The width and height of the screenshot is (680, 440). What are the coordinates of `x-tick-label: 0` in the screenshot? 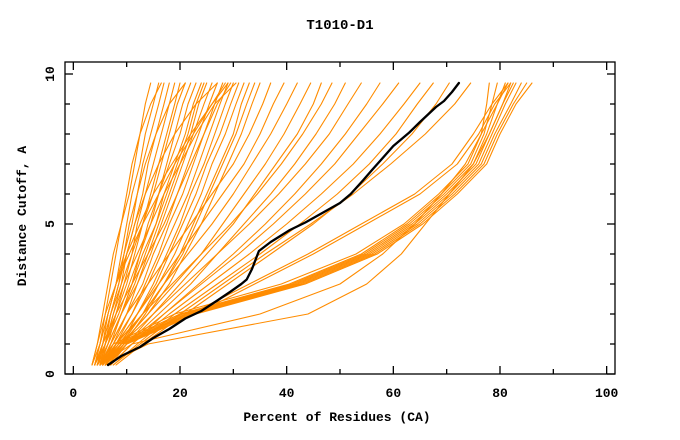 It's located at (73, 393).